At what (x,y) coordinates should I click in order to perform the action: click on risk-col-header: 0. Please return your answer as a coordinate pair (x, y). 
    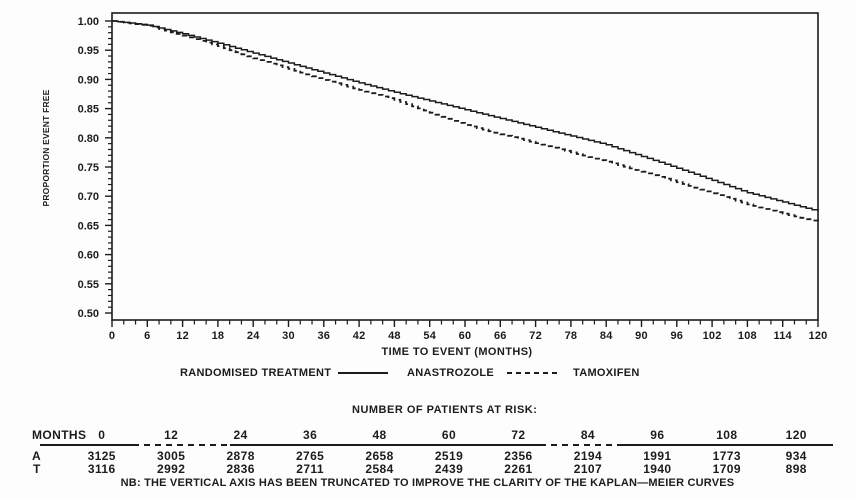
    Looking at the image, I should click on (102, 435).